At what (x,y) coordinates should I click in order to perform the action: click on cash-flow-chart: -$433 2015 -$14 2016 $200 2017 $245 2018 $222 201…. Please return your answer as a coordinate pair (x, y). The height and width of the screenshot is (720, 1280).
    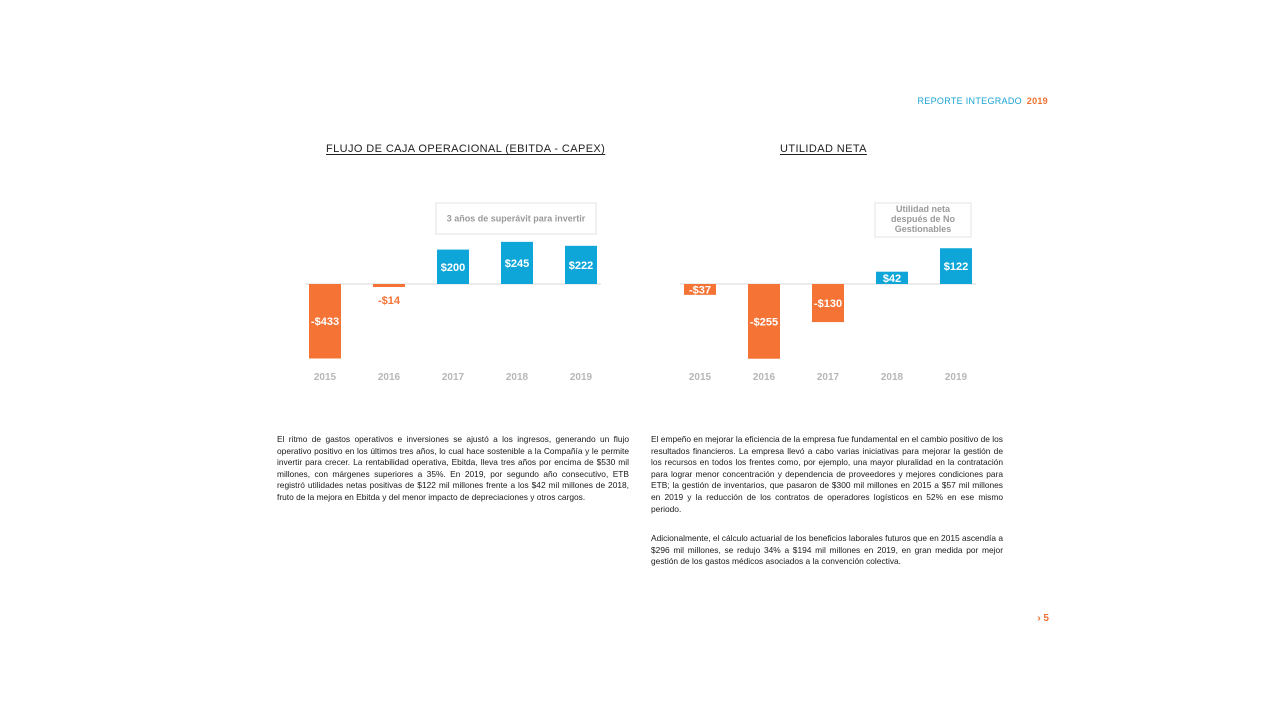
    Looking at the image, I should click on (453, 292).